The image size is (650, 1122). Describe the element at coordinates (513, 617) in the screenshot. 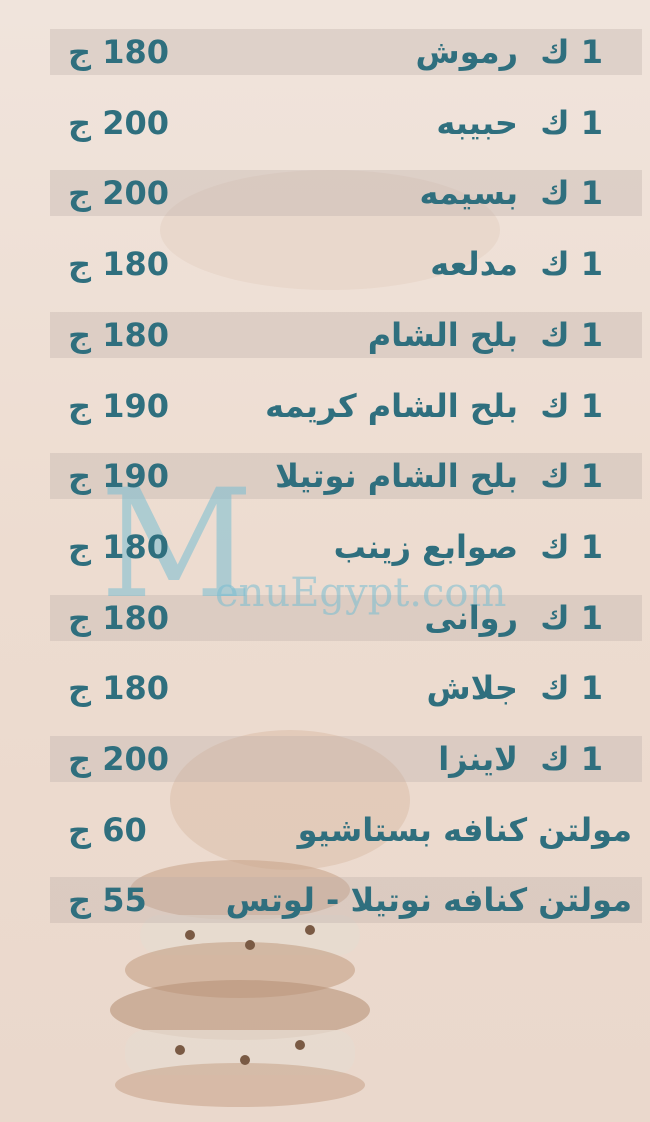

I see `item-name: 1 ك روانى` at that location.